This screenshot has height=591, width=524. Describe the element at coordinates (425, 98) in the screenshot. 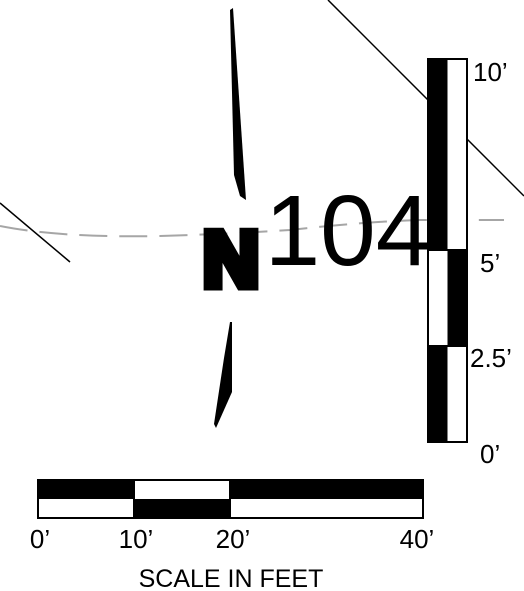

I see `boundary-line-top-right` at that location.